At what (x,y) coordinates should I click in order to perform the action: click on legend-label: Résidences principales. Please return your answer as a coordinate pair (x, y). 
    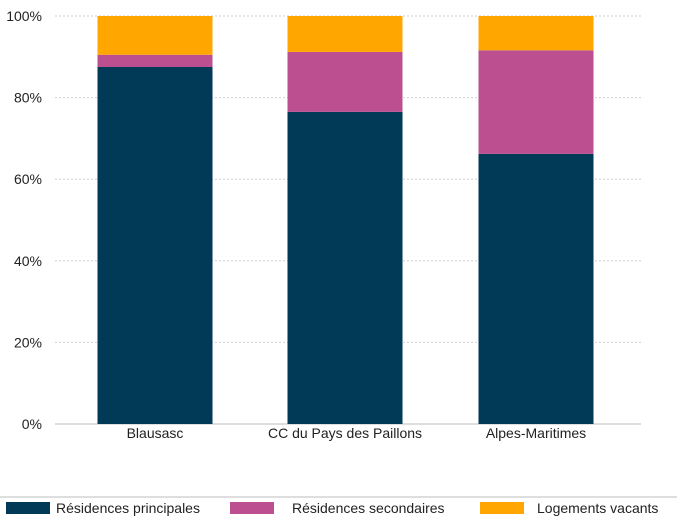
    Looking at the image, I should click on (128, 508).